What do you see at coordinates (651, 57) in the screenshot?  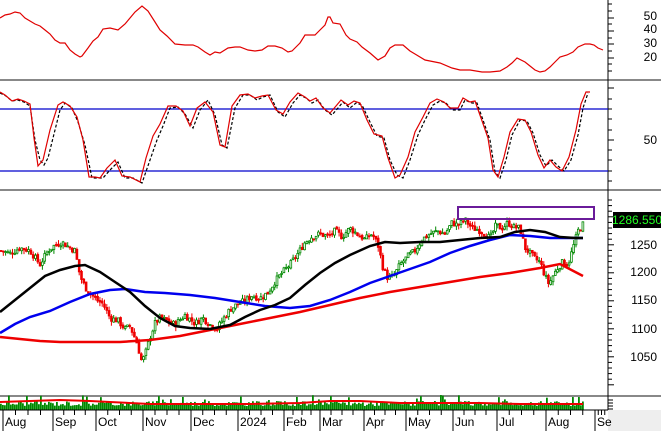 I see `y-tick-label: 20` at bounding box center [651, 57].